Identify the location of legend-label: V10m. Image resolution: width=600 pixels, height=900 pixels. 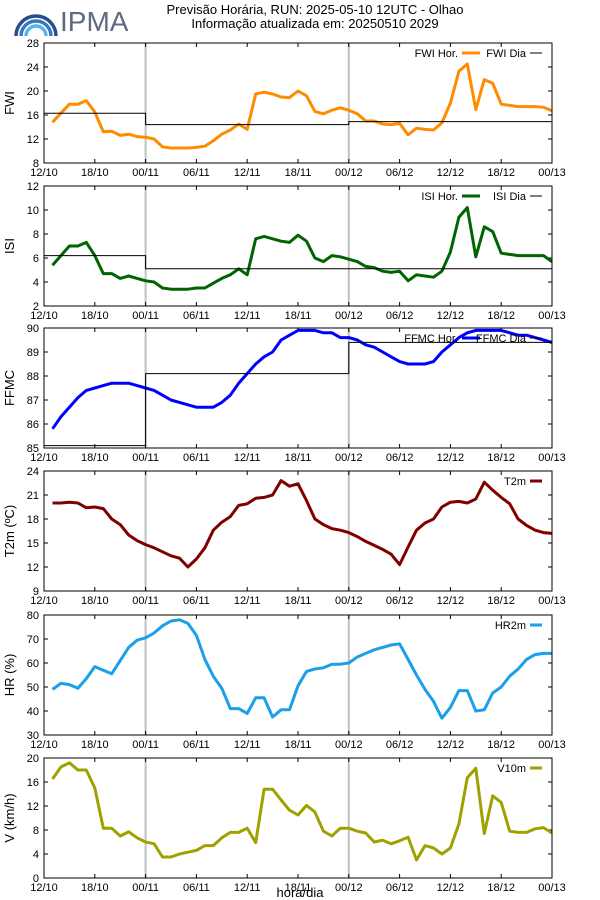
(511, 769).